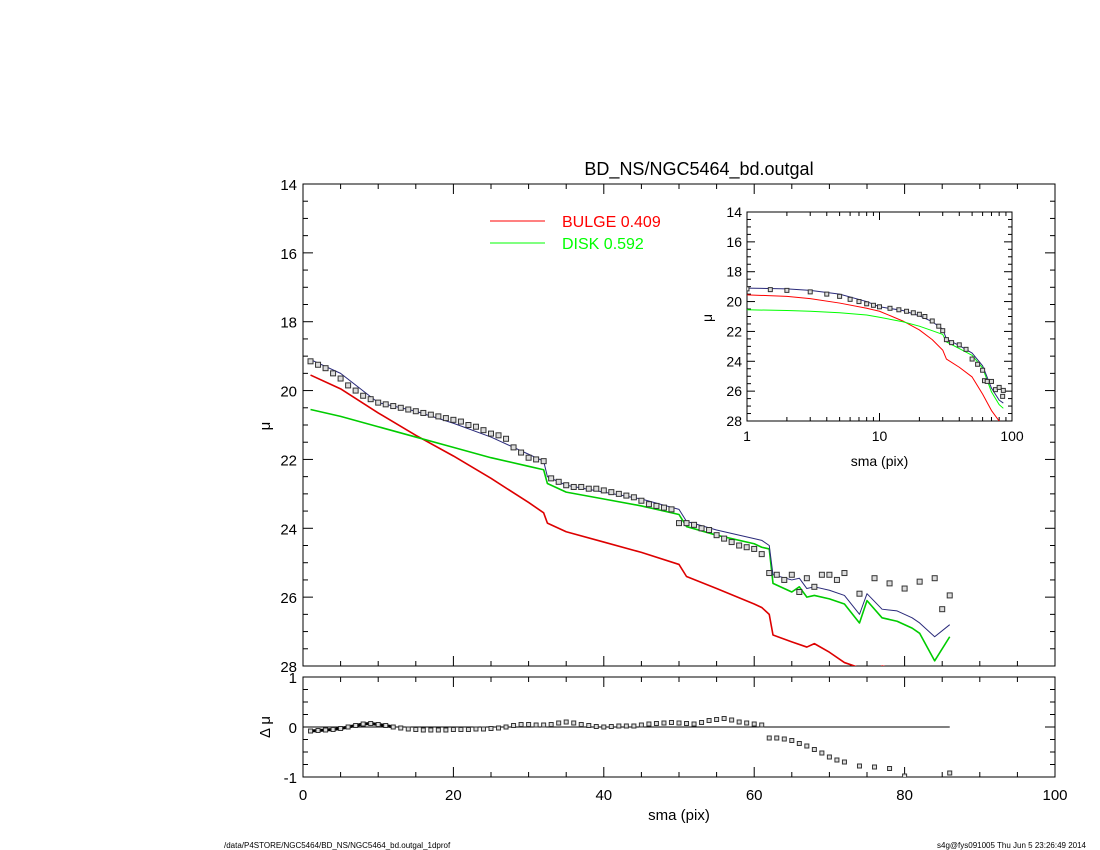 The width and height of the screenshot is (1100, 850). Describe the element at coordinates (734, 212) in the screenshot. I see `inset-y-tick-label: 14` at that location.